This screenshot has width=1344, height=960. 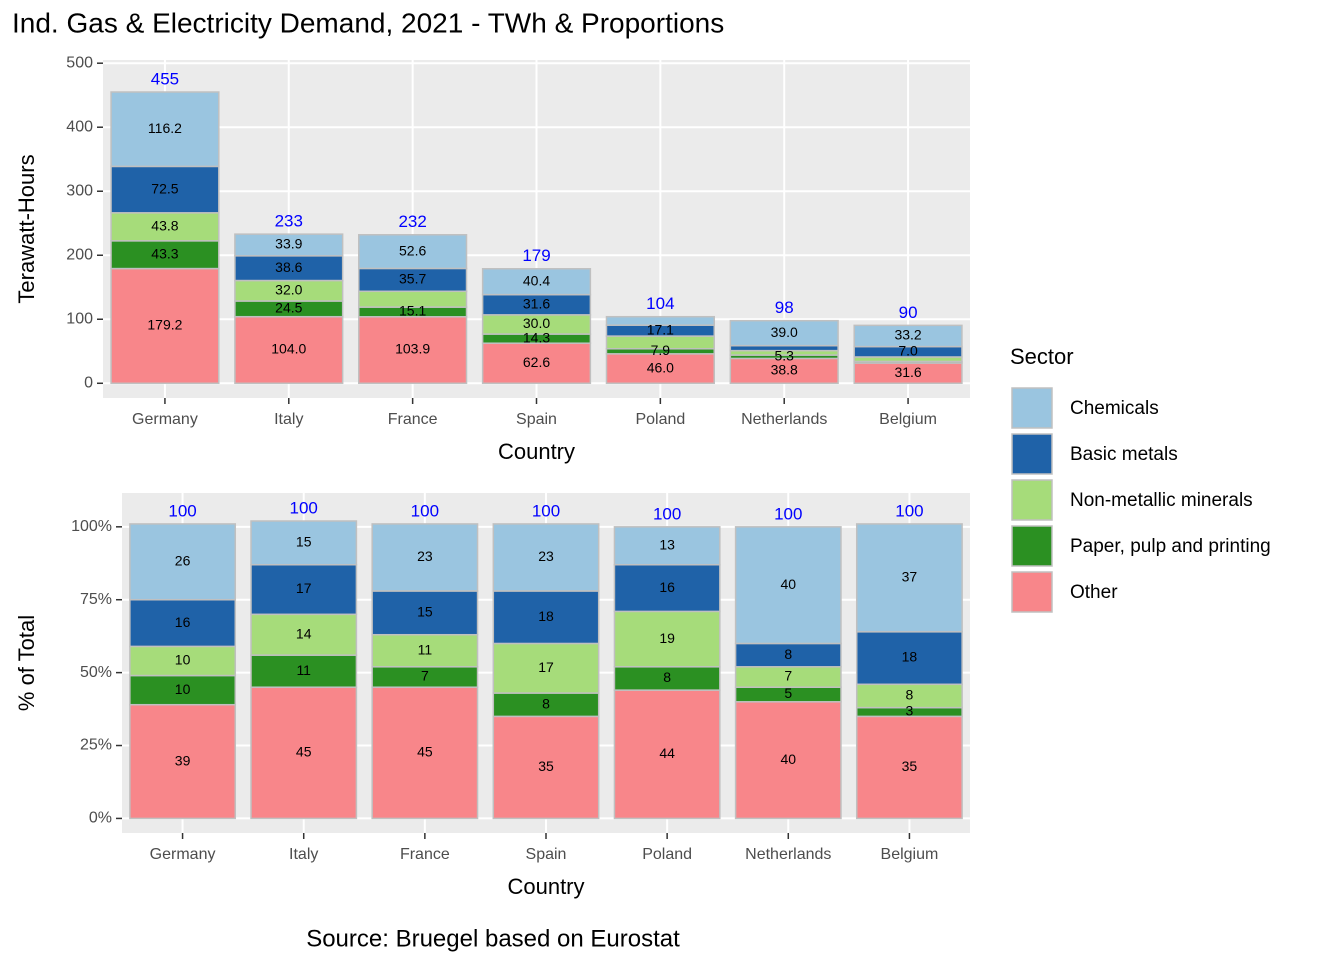 What do you see at coordinates (79, 62) in the screenshot?
I see `y-tick-label: 500` at bounding box center [79, 62].